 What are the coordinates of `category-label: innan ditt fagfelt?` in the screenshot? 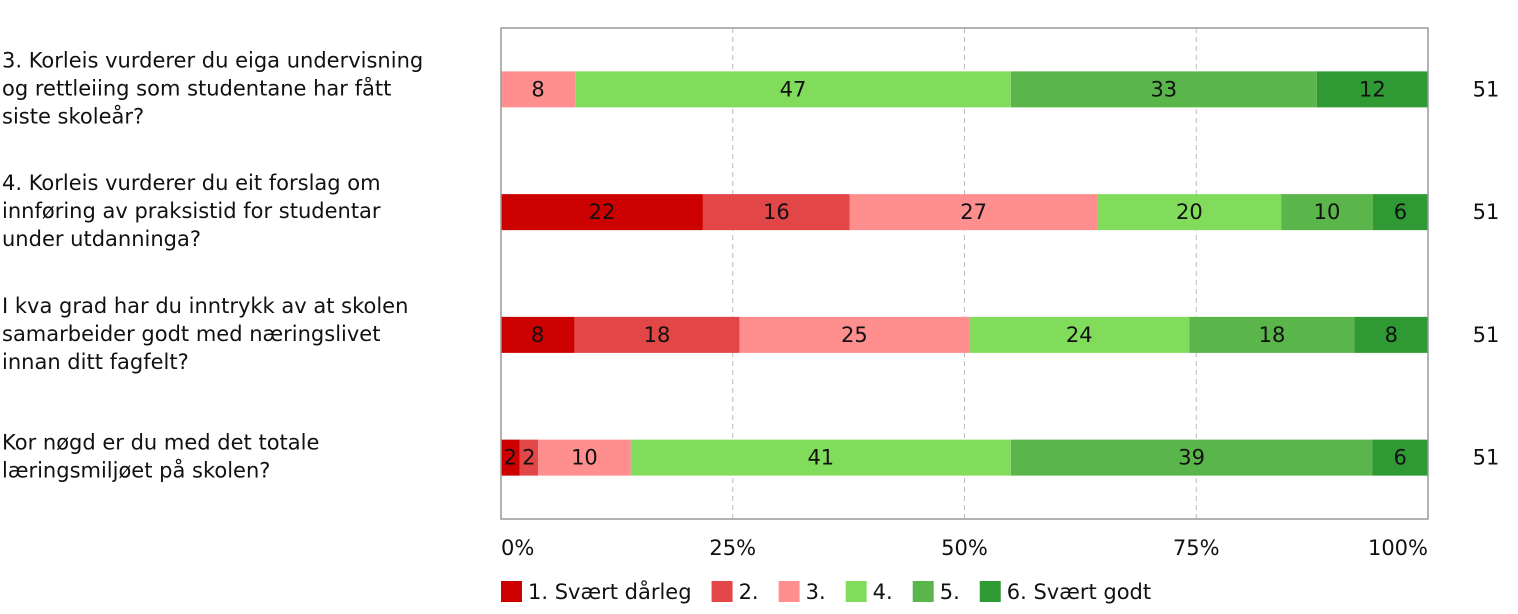 It's located at (95, 362).